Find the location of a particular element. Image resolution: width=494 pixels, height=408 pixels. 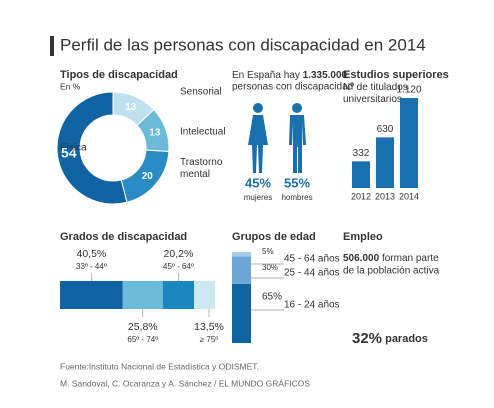

chart-title: Estudios superiores is located at coordinates (396, 75).